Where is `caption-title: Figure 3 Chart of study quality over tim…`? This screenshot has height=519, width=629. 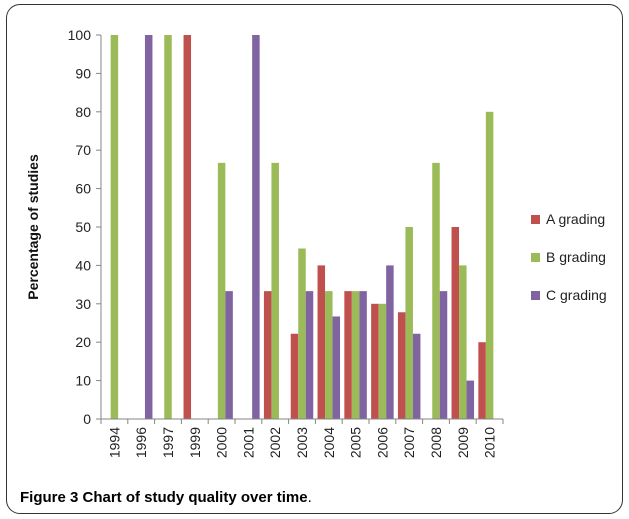 caption-title: Figure 3 Chart of study quality over tim… is located at coordinates (164, 497).